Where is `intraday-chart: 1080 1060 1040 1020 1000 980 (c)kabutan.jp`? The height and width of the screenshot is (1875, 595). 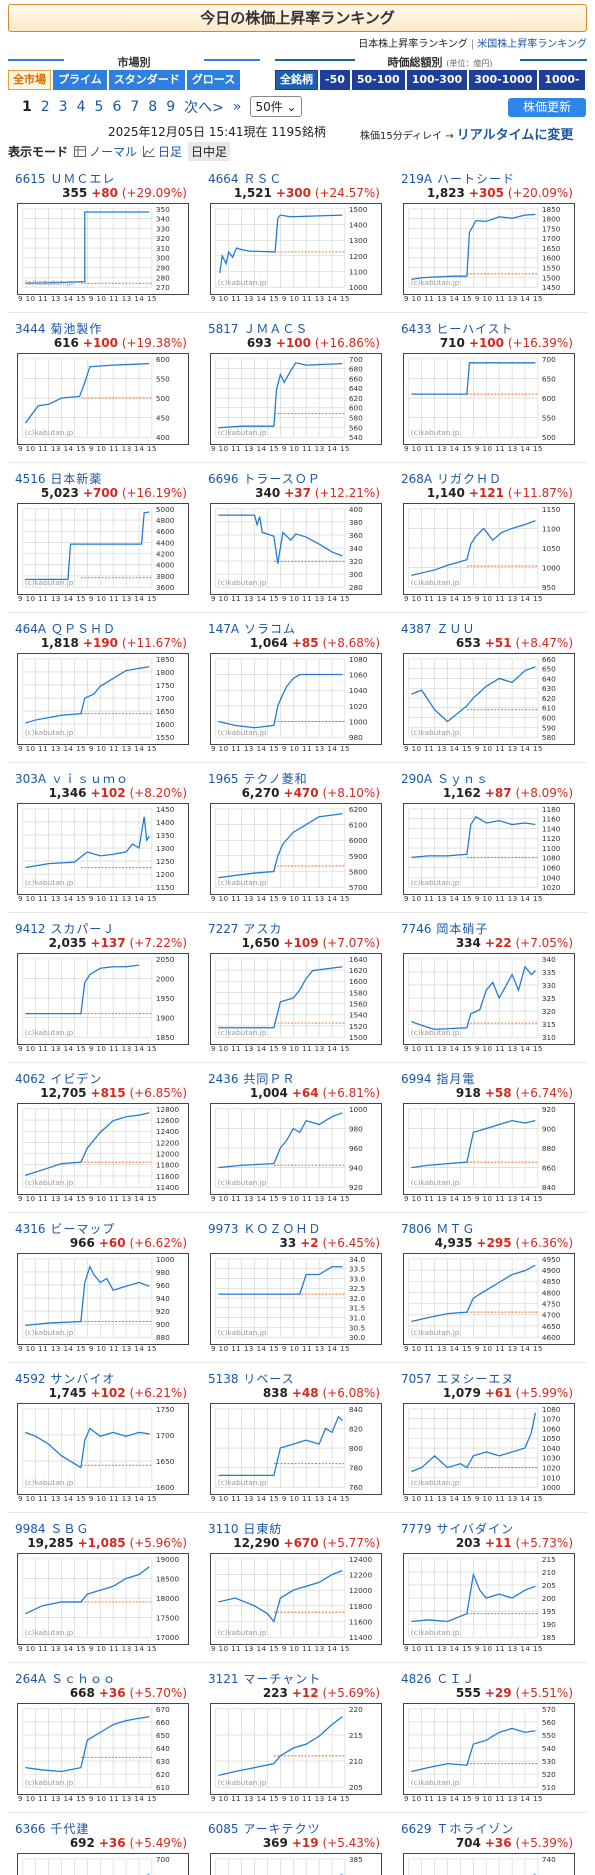 intraday-chart: 1080 1060 1040 1020 1000 980 (c)kabutan.jp is located at coordinates (296, 699).